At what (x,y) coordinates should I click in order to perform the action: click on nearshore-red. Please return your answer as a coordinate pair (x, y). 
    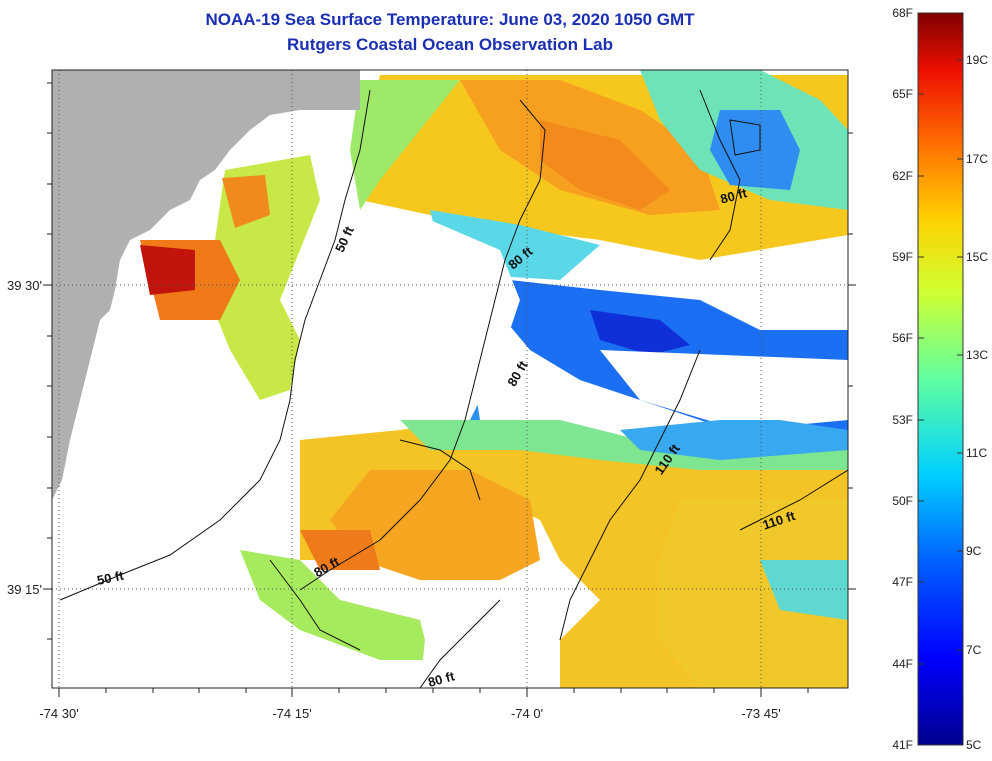
    Looking at the image, I should click on (167, 270).